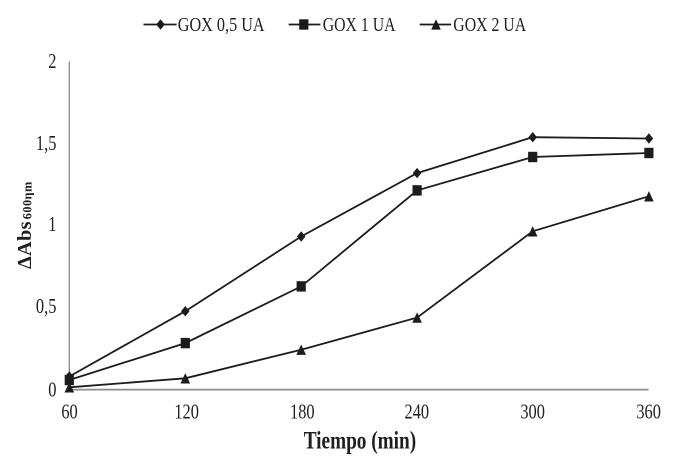  Describe the element at coordinates (52, 61) in the screenshot. I see `svg-text: 2` at that location.